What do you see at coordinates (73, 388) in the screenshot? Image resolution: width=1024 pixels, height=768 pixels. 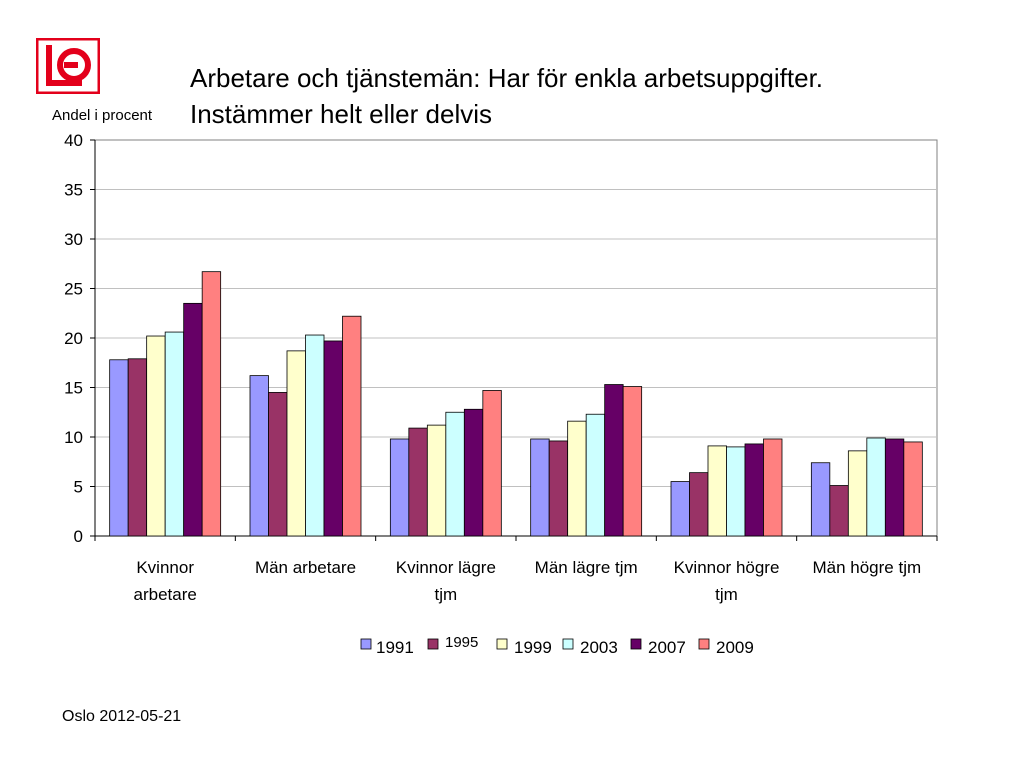 I see `y-tick-label: 15` at bounding box center [73, 388].